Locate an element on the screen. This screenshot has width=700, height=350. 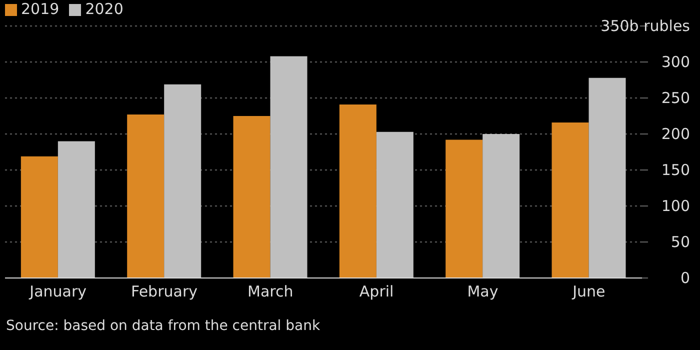
y-tick-label: 200 is located at coordinates (675, 134).